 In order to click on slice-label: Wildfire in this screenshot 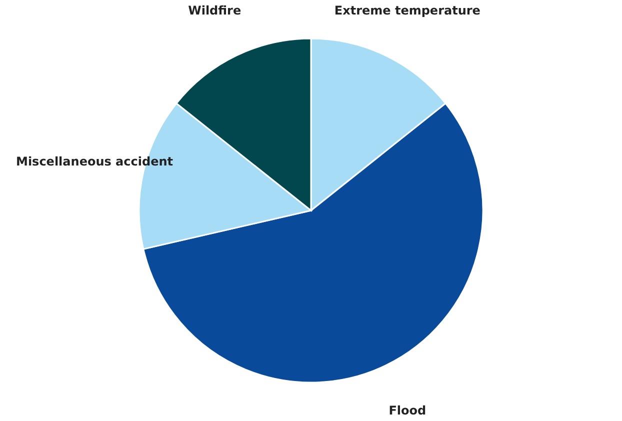, I will do `click(215, 11)`.